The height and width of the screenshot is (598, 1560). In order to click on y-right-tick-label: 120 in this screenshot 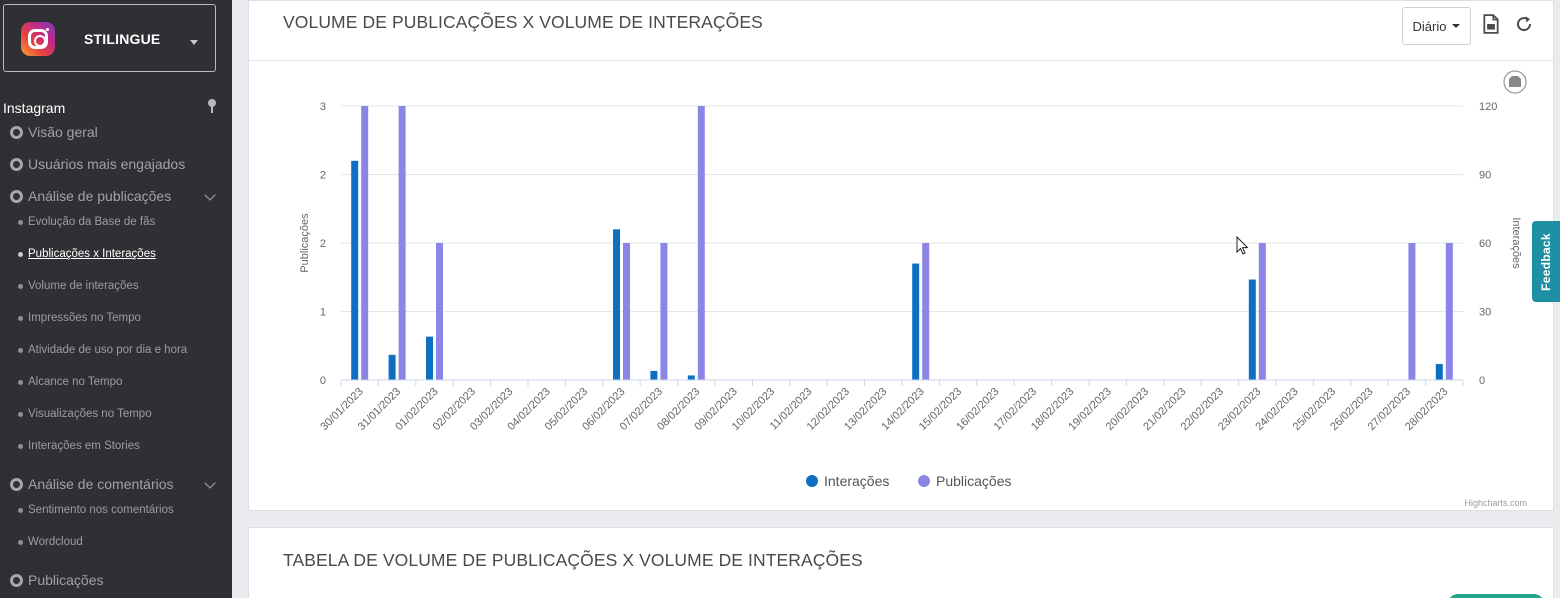, I will do `click(1488, 107)`.